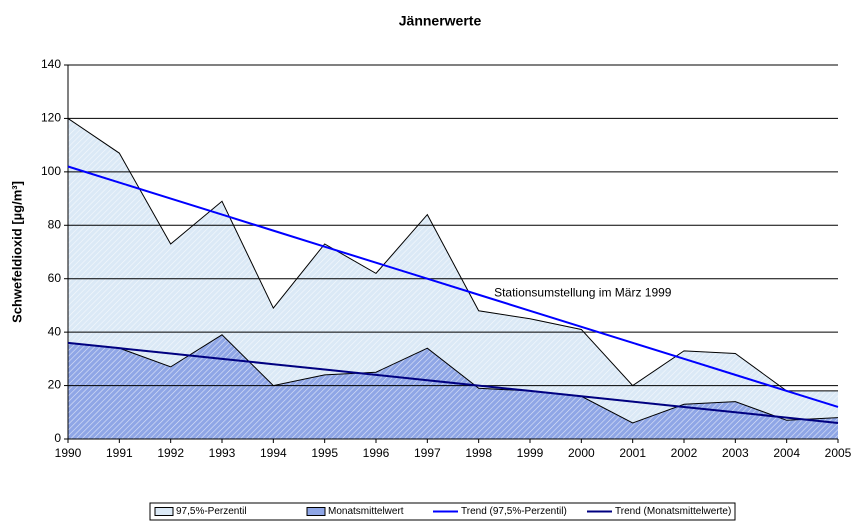  I want to click on y-tick-label: 40, so click(55, 331).